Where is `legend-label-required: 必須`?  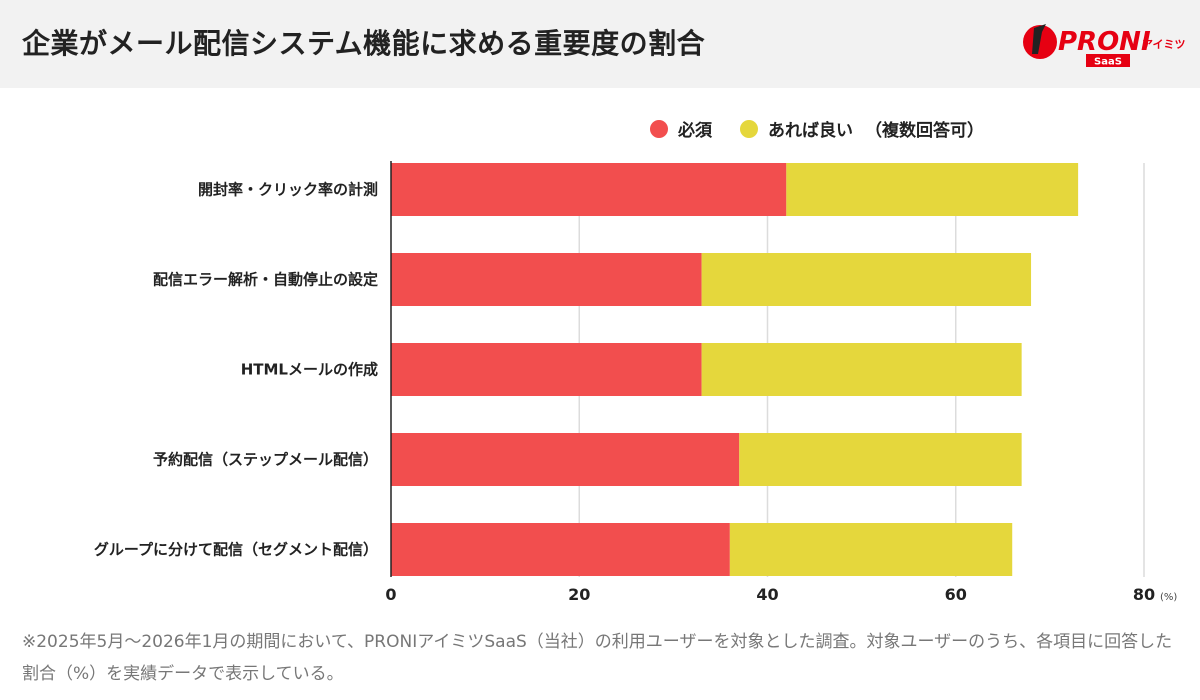
legend-label-required: 必須 is located at coordinates (695, 131).